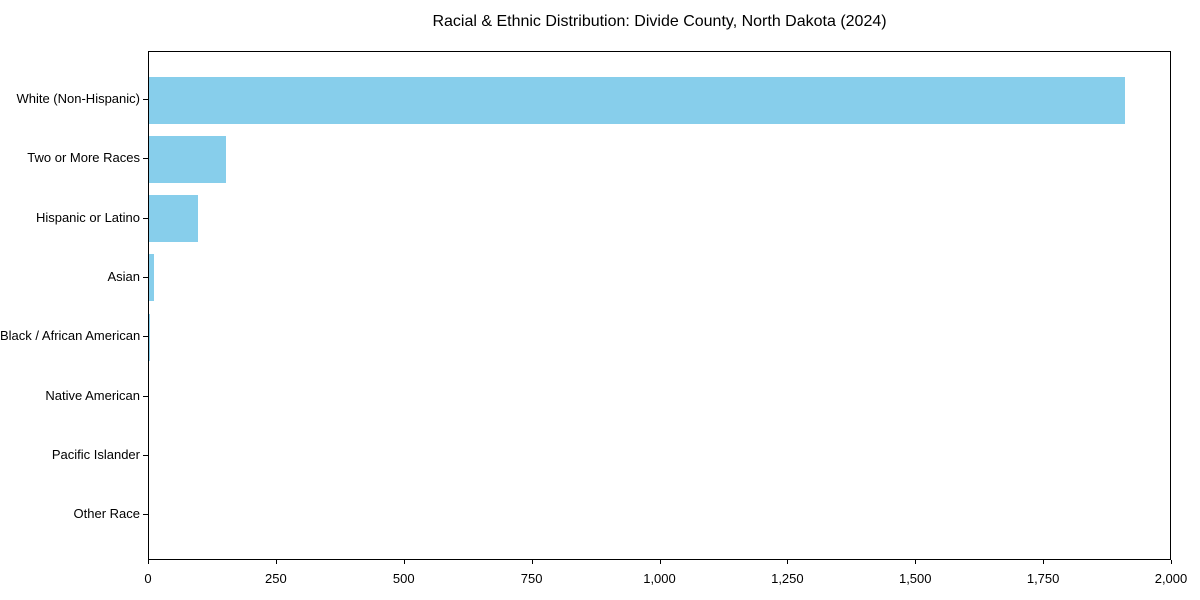  What do you see at coordinates (1171, 578) in the screenshot?
I see `x-tick-label: 2,000` at bounding box center [1171, 578].